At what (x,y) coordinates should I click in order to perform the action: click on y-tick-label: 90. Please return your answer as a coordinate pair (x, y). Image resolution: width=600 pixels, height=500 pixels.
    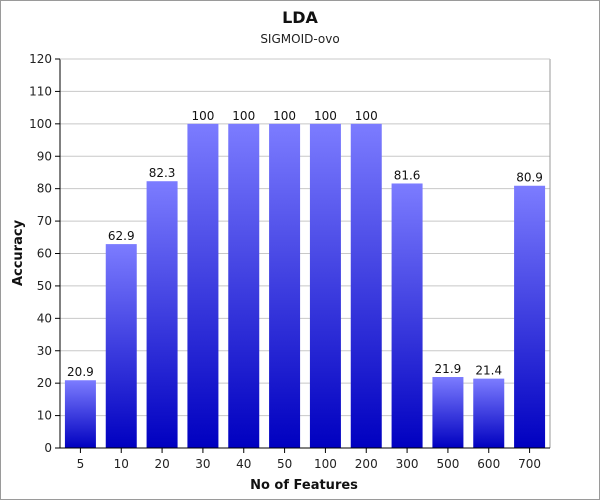
    Looking at the image, I should click on (44, 156).